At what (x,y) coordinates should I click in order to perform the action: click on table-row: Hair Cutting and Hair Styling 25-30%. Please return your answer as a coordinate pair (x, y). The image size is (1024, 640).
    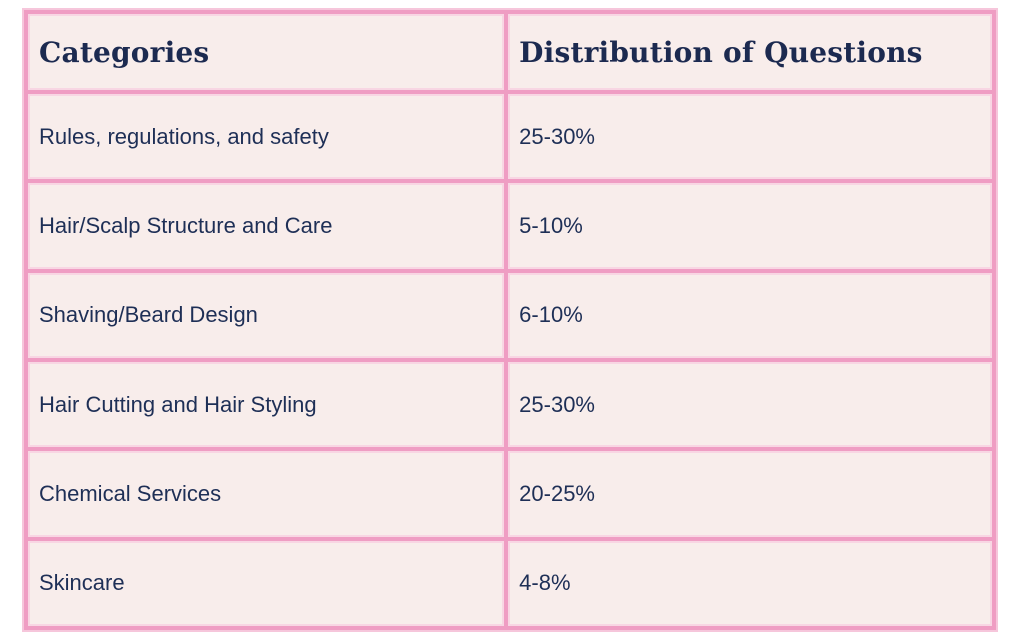
    Looking at the image, I should click on (510, 404).